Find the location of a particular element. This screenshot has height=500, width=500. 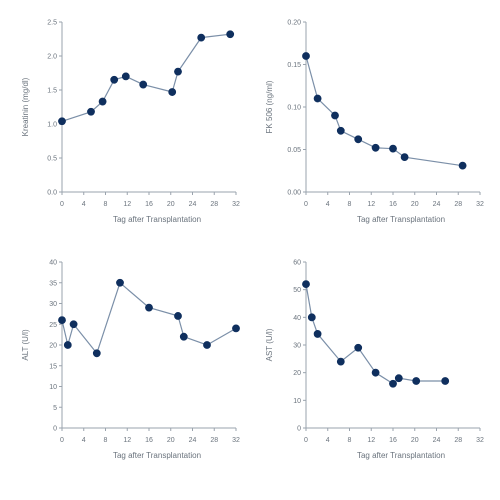

y-tick-label: 2.5 is located at coordinates (52, 23).